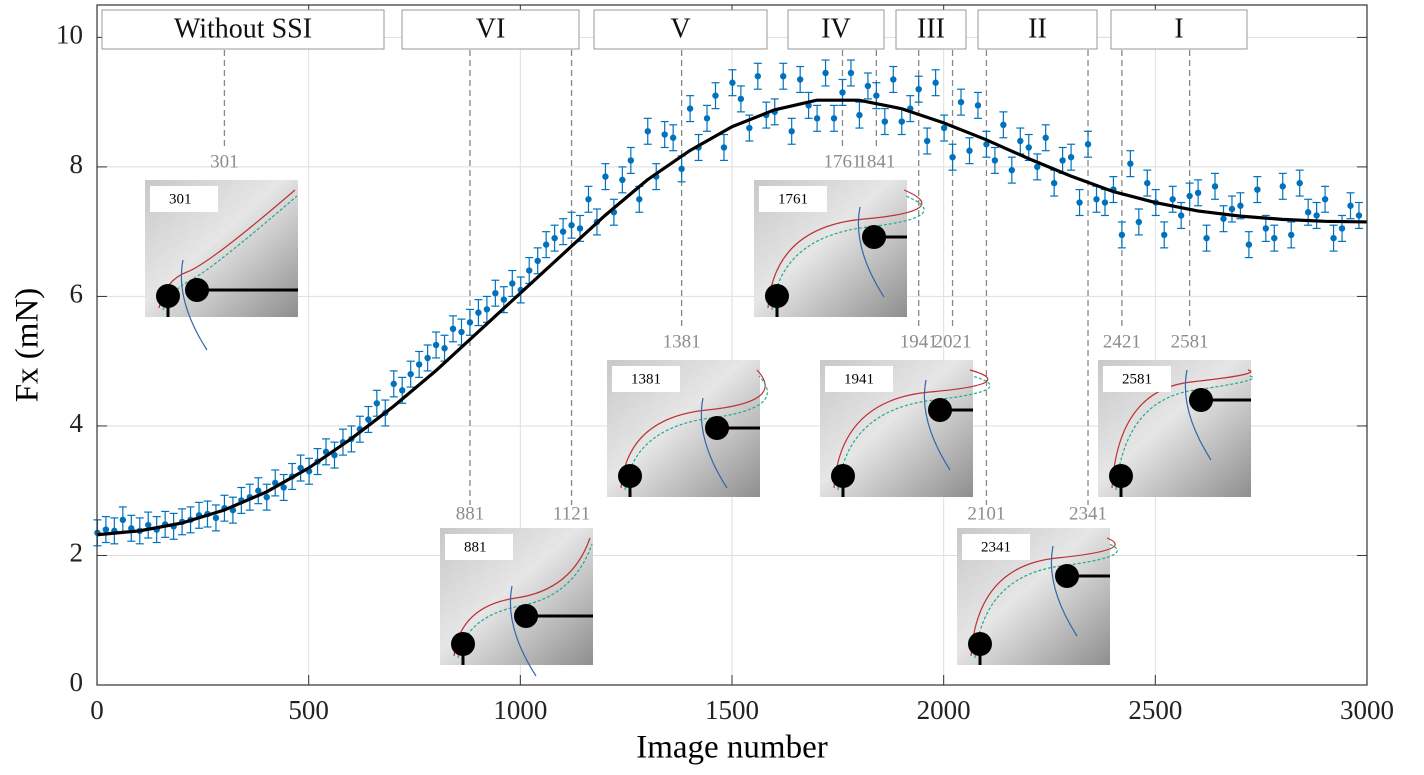 The height and width of the screenshot is (775, 1424). Describe the element at coordinates (919, 341) in the screenshot. I see `marker-label: 1941` at that location.